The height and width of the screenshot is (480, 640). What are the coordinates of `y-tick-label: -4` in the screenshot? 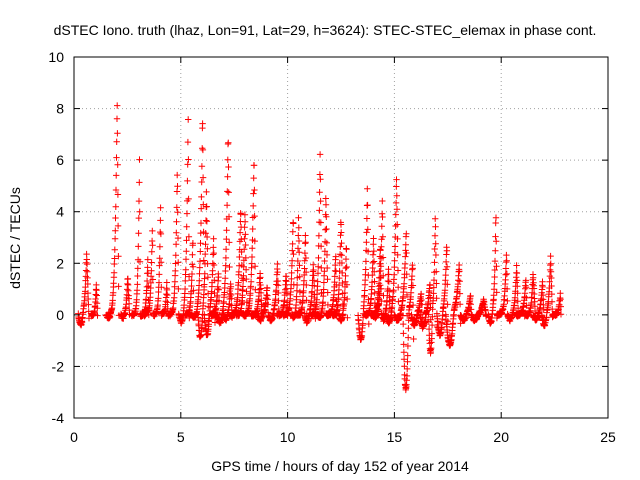 It's located at (58, 418).